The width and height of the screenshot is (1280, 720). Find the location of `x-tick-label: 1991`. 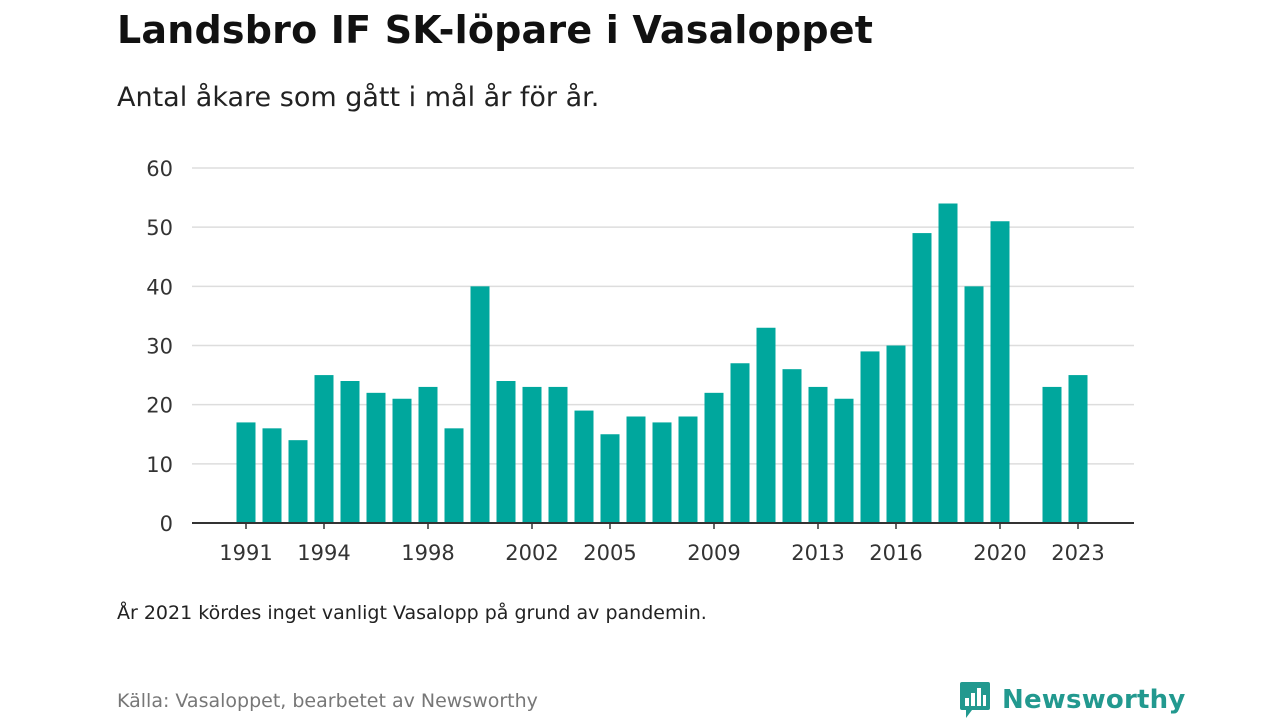

x-tick-label: 1991 is located at coordinates (245, 553).